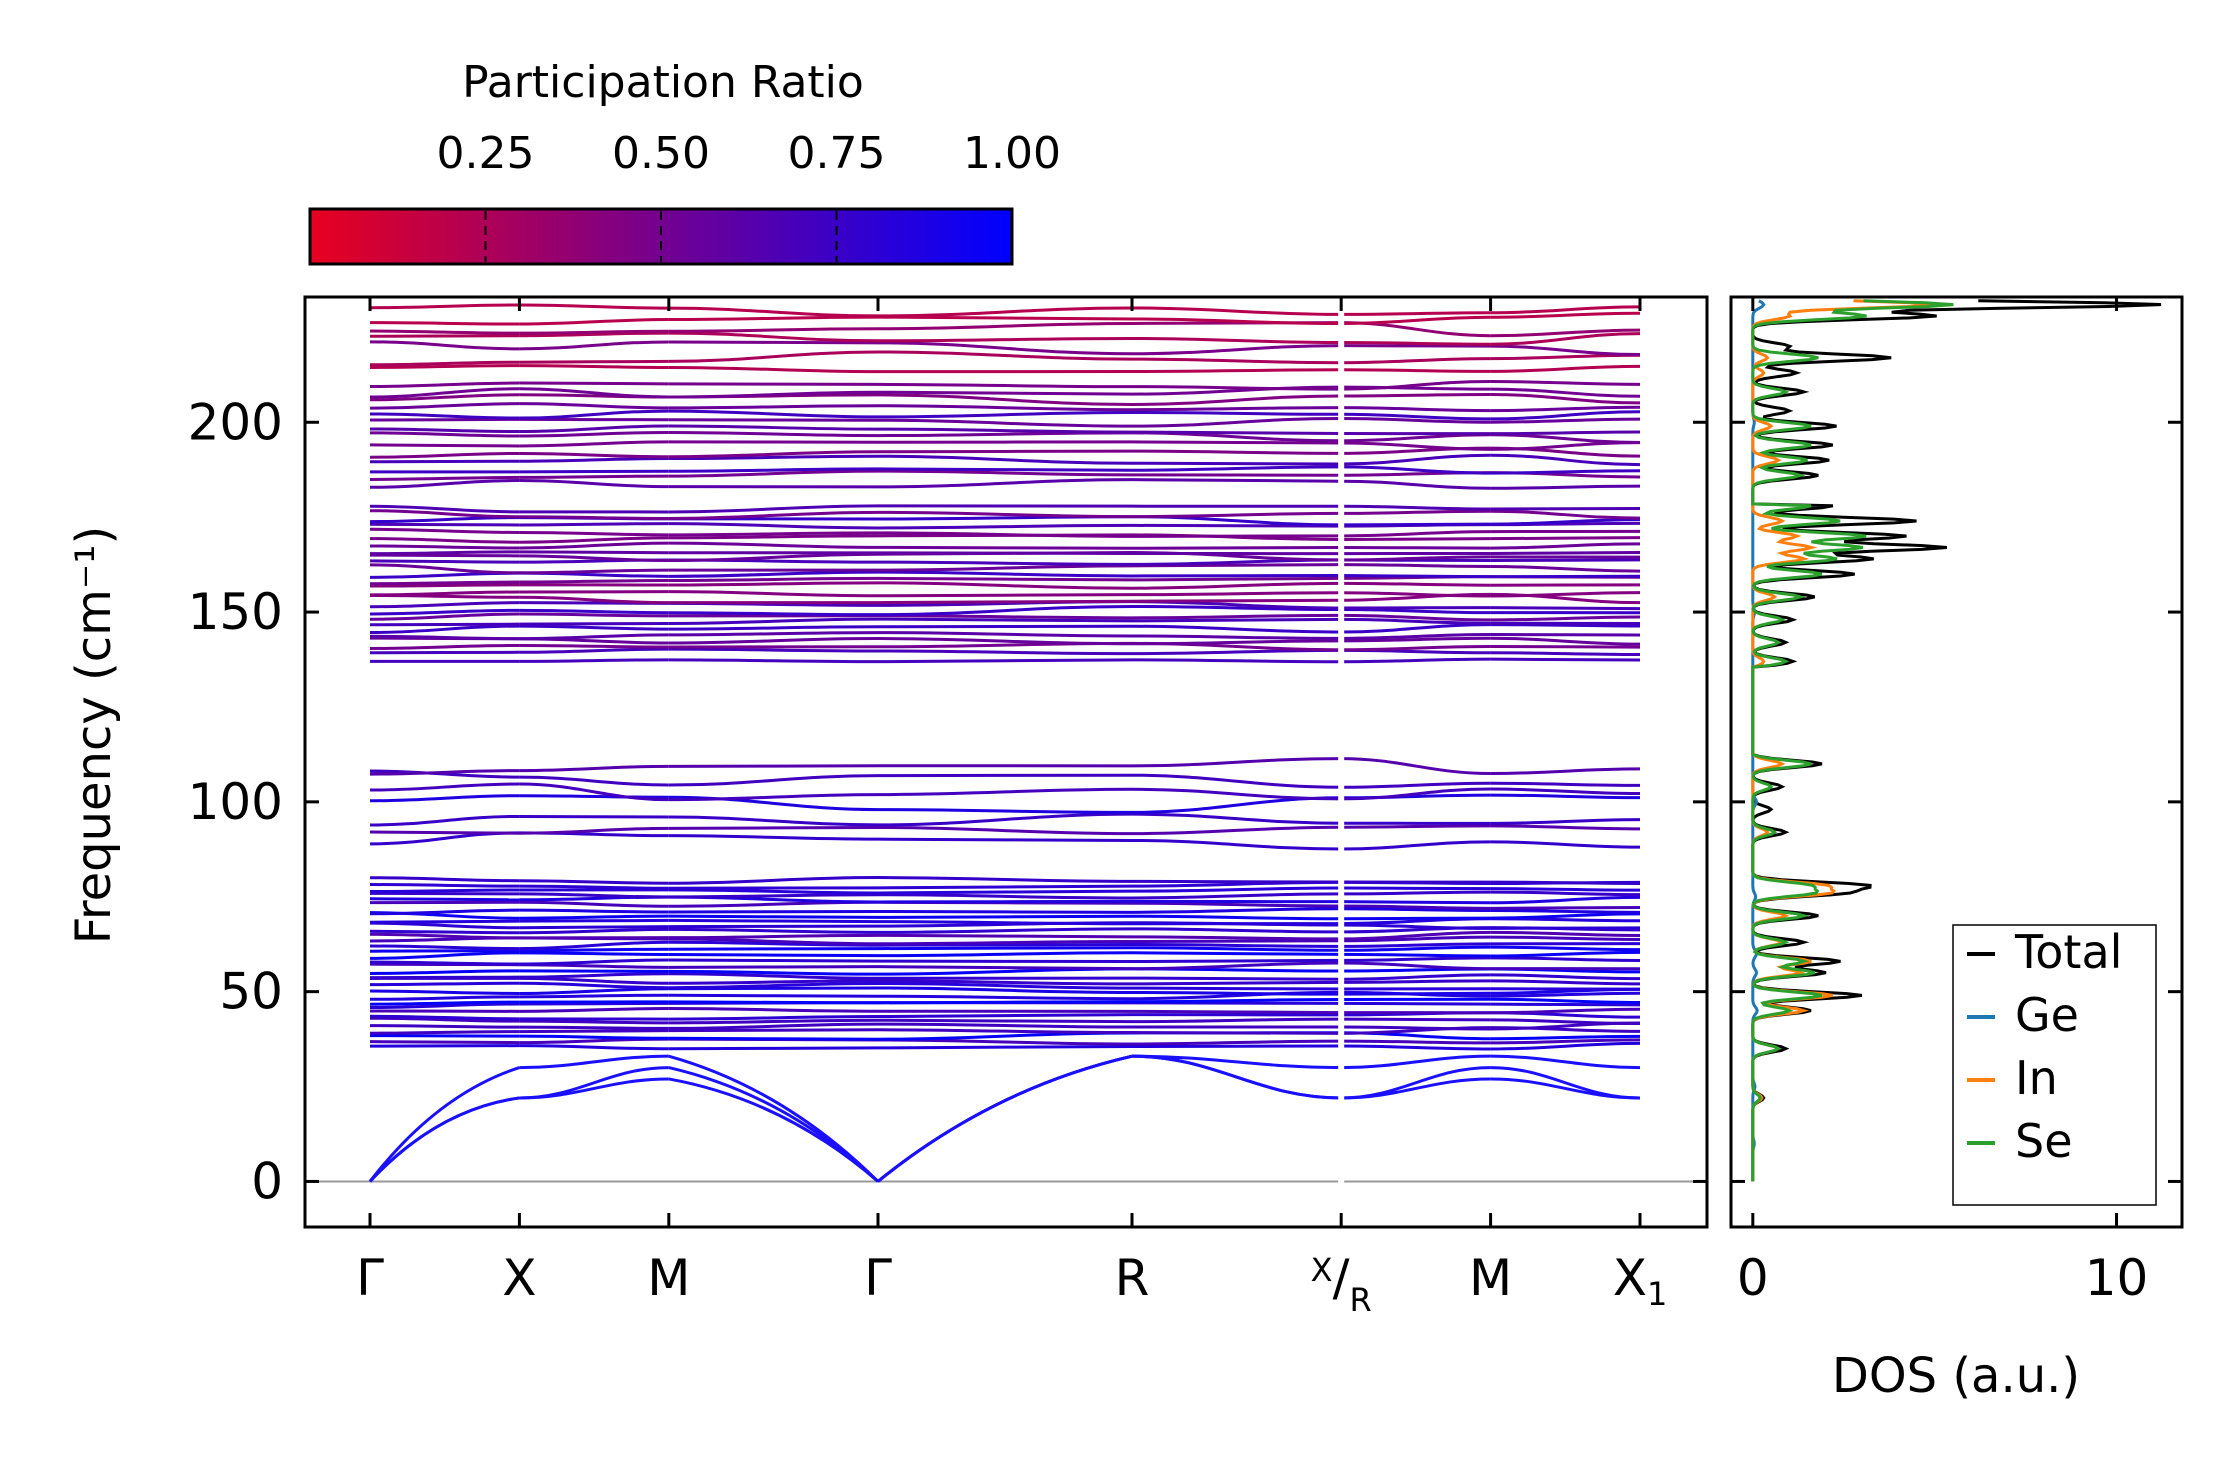 The width and height of the screenshot is (2222, 1459). Describe the element at coordinates (661, 153) in the screenshot. I see `colorbar-tick-label: 0.50` at that location.